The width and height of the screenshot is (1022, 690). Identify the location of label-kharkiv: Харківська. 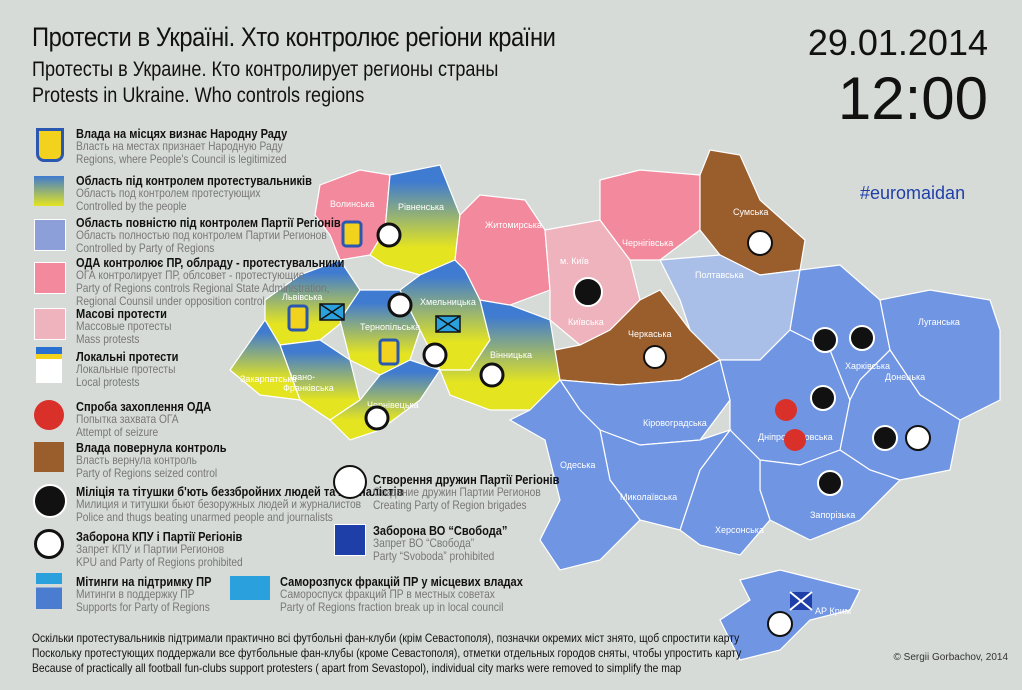
(867, 366).